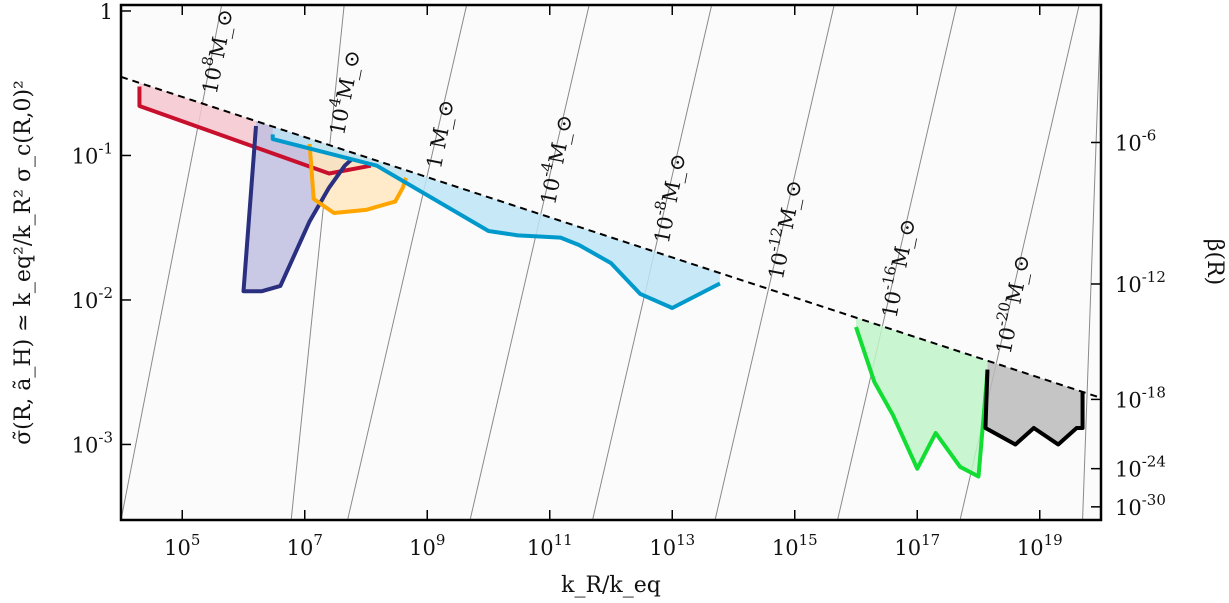  Describe the element at coordinates (182, 545) in the screenshot. I see `x-tick-label-0: 10⁵` at that location.